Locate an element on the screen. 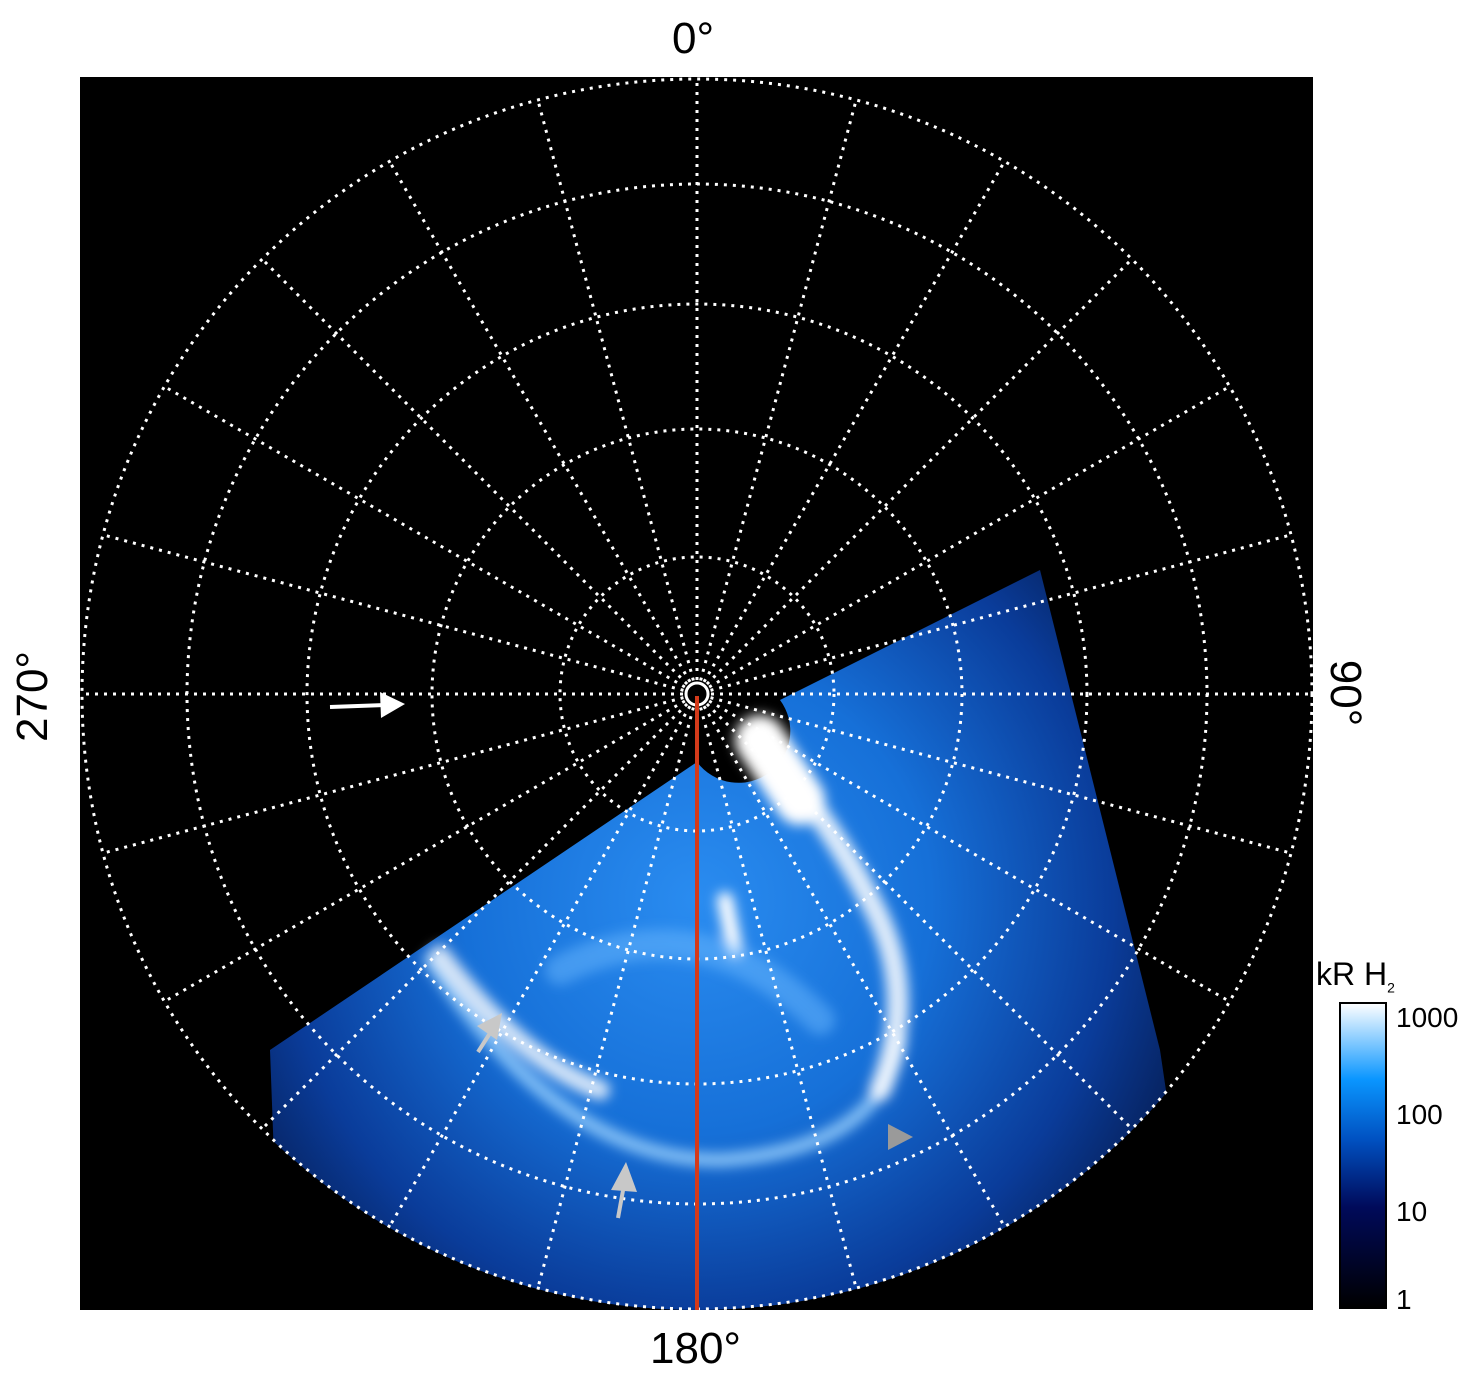 Image resolution: width=1481 pixels, height=1386 pixels. label-180-deg: 180° is located at coordinates (696, 1348).